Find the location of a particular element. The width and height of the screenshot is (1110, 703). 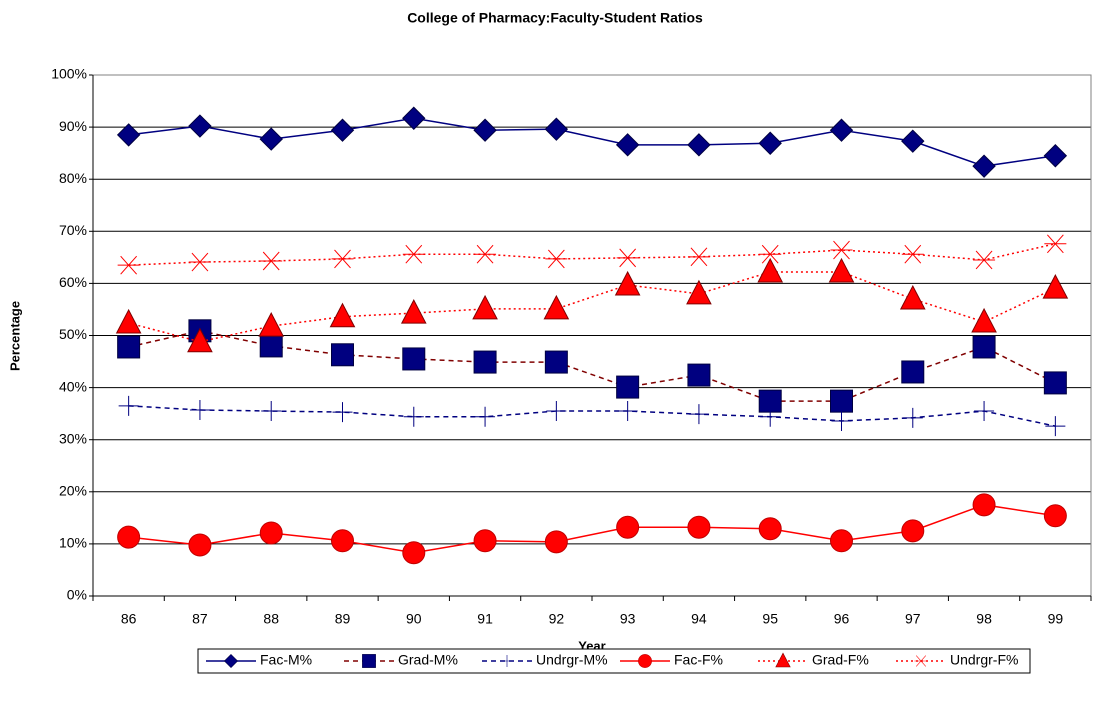

y-tick-label: 90% is located at coordinates (73, 126).